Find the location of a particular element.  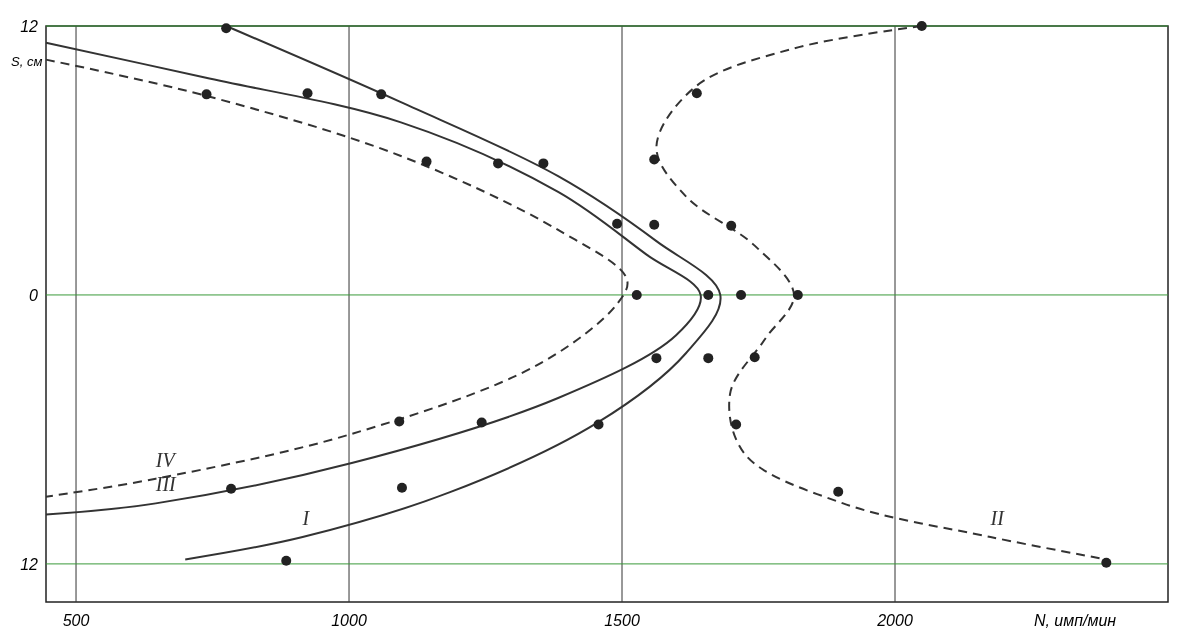

series-label: IV is located at coordinates (166, 459).